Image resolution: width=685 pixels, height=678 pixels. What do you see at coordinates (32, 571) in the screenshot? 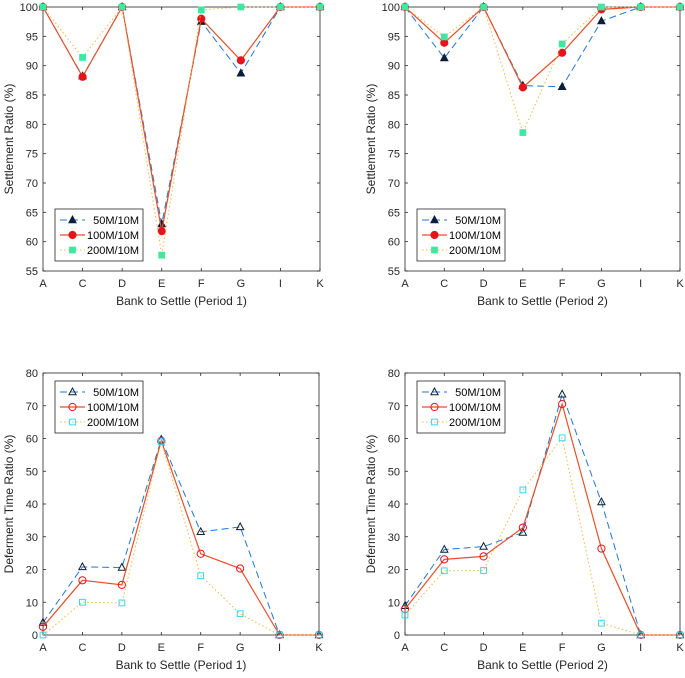
I see `y-tick-label: 20` at bounding box center [32, 571].